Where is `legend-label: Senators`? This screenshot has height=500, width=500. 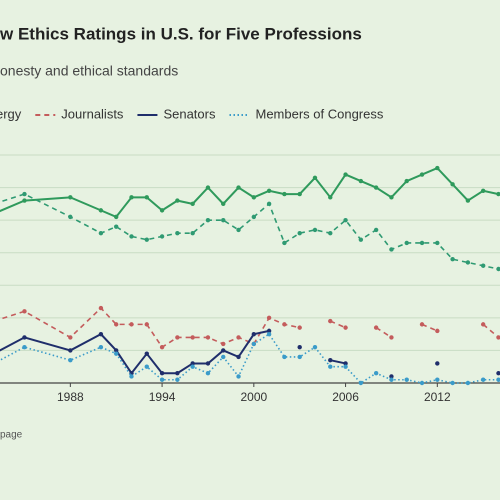
legend-label: Senators is located at coordinates (189, 113).